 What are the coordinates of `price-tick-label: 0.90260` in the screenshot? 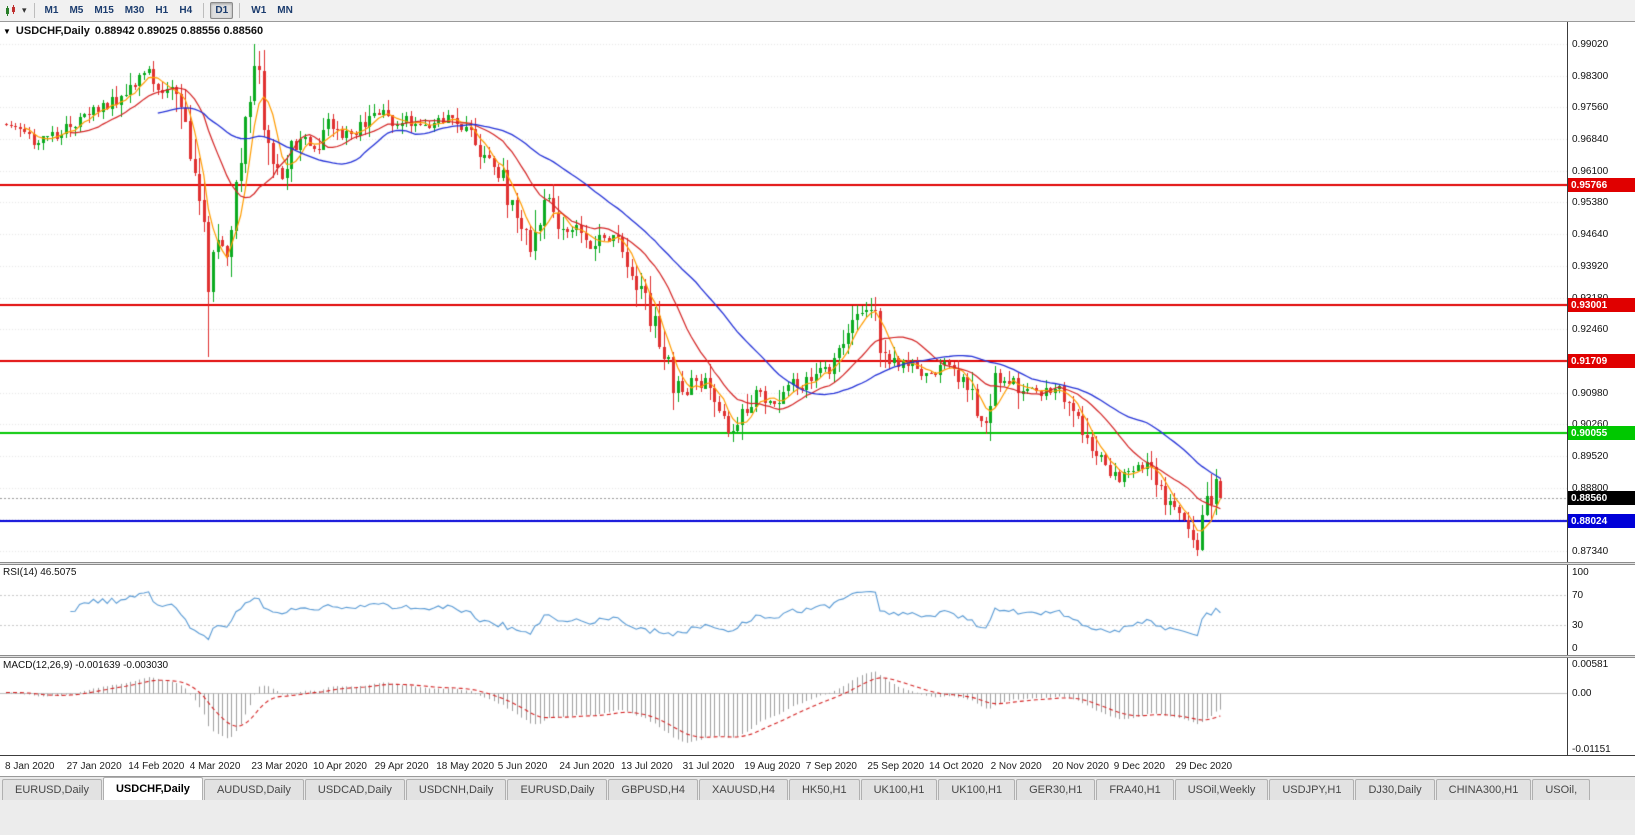 It's located at (1590, 425).